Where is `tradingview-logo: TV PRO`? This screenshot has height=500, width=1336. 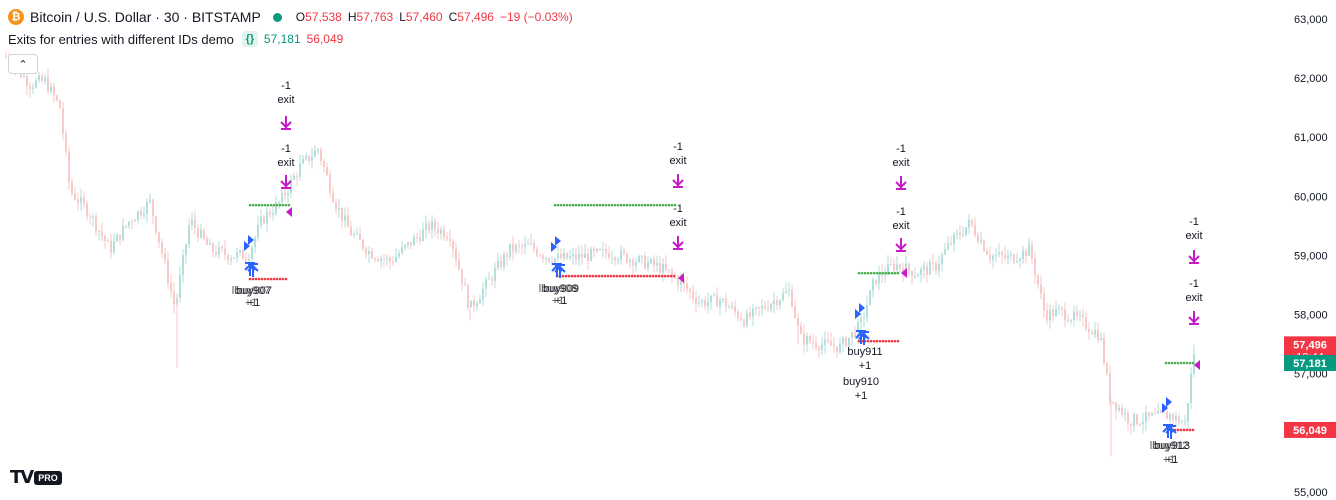
tradingview-logo: TV PRO is located at coordinates (36, 477).